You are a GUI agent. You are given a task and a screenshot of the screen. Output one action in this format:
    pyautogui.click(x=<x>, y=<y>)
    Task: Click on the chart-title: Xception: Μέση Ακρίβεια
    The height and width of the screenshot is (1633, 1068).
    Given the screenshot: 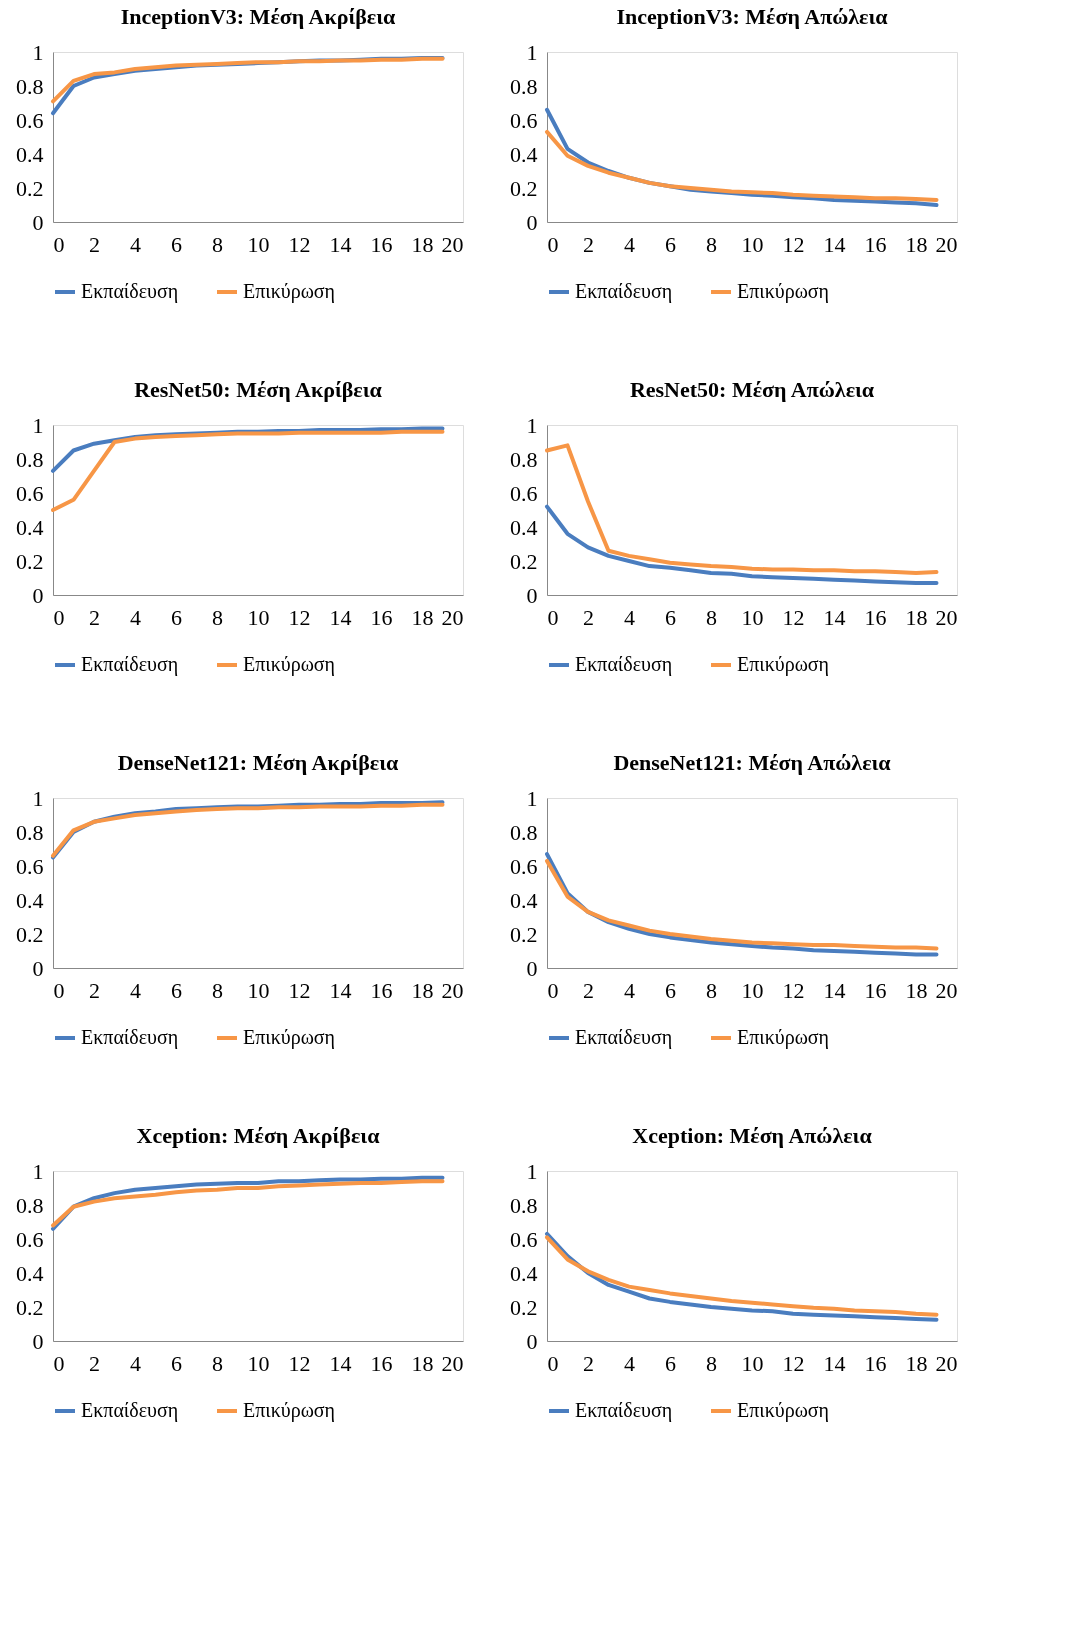 What is the action you would take?
    pyautogui.click(x=258, y=1135)
    